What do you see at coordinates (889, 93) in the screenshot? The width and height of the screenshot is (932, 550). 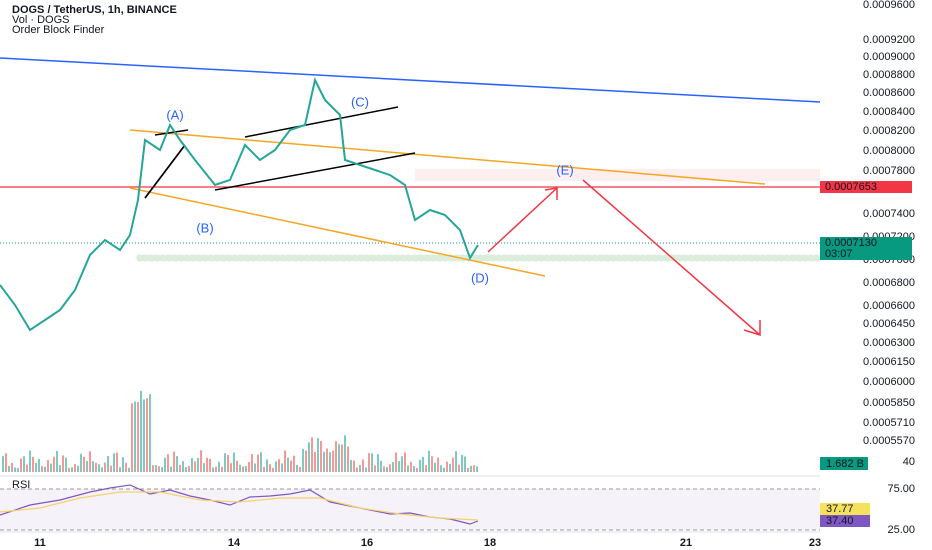 I see `price-label: 0.0008600` at bounding box center [889, 93].